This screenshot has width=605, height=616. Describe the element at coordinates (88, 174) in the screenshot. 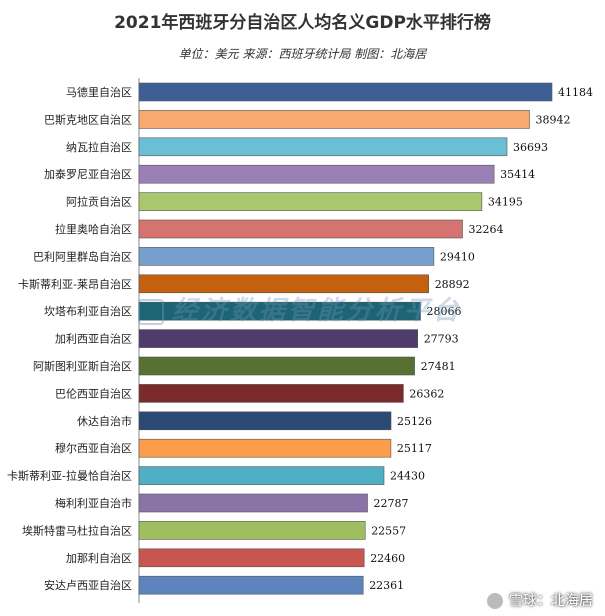

I see `category-label: 加泰罗尼亚自治区` at that location.